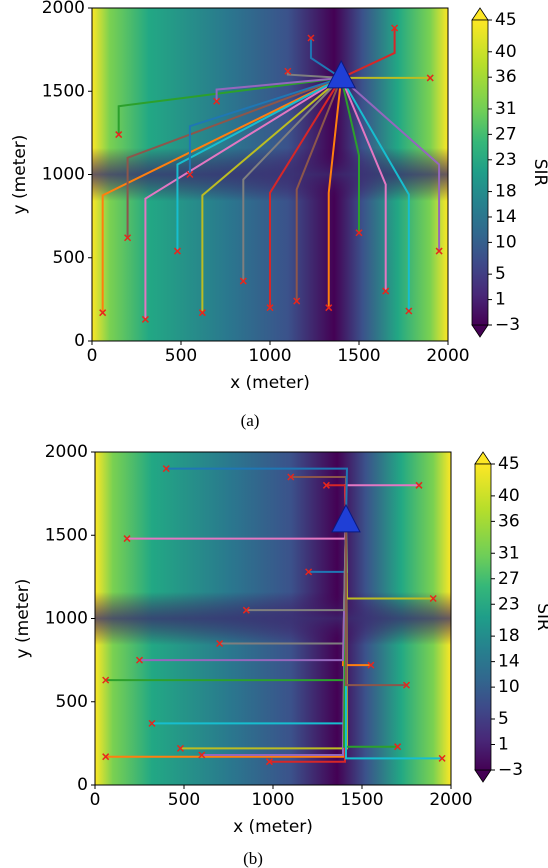  What do you see at coordinates (181, 356) in the screenshot?
I see `x-tick-label: 500` at bounding box center [181, 356].